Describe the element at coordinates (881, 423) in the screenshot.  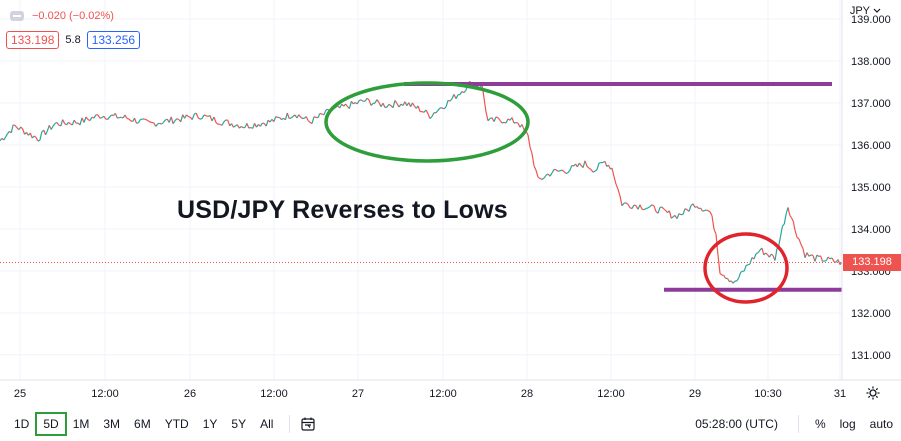
I see `auto-scale-toggle: auto` at that location.